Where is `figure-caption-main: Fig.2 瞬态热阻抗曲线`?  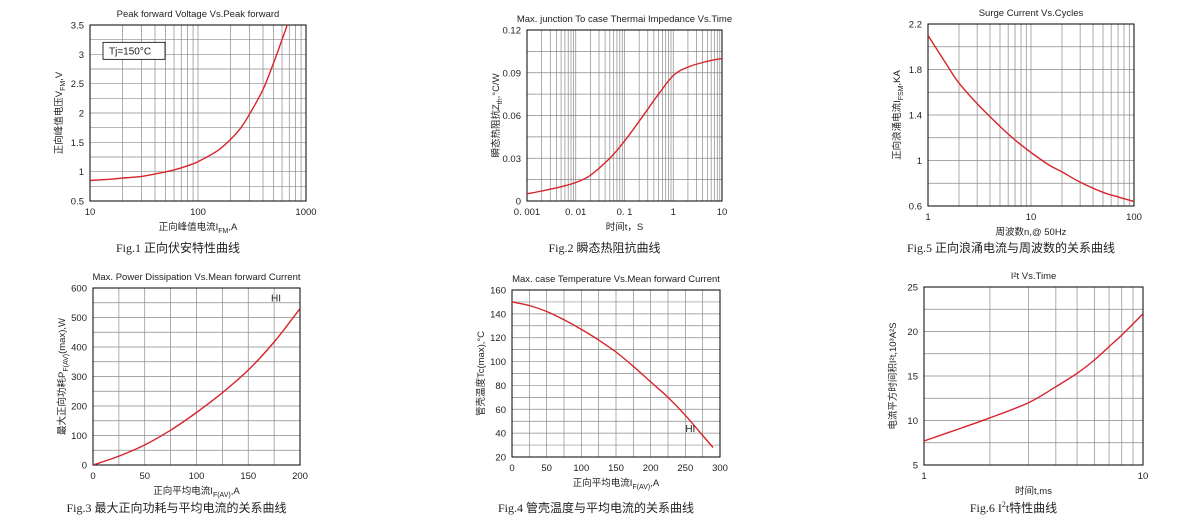
figure-caption-main: Fig.2 瞬态热阻抗曲线 is located at coordinates (604, 247).